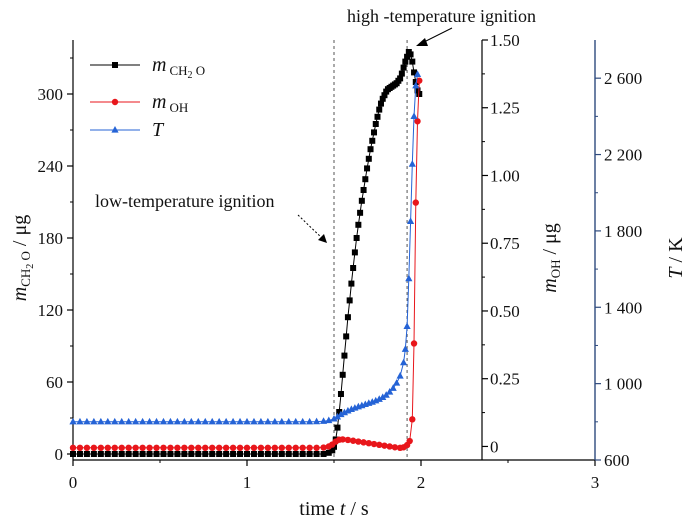 This screenshot has height=526, width=700. I want to click on legend-label-sub: OH, so click(178, 107).